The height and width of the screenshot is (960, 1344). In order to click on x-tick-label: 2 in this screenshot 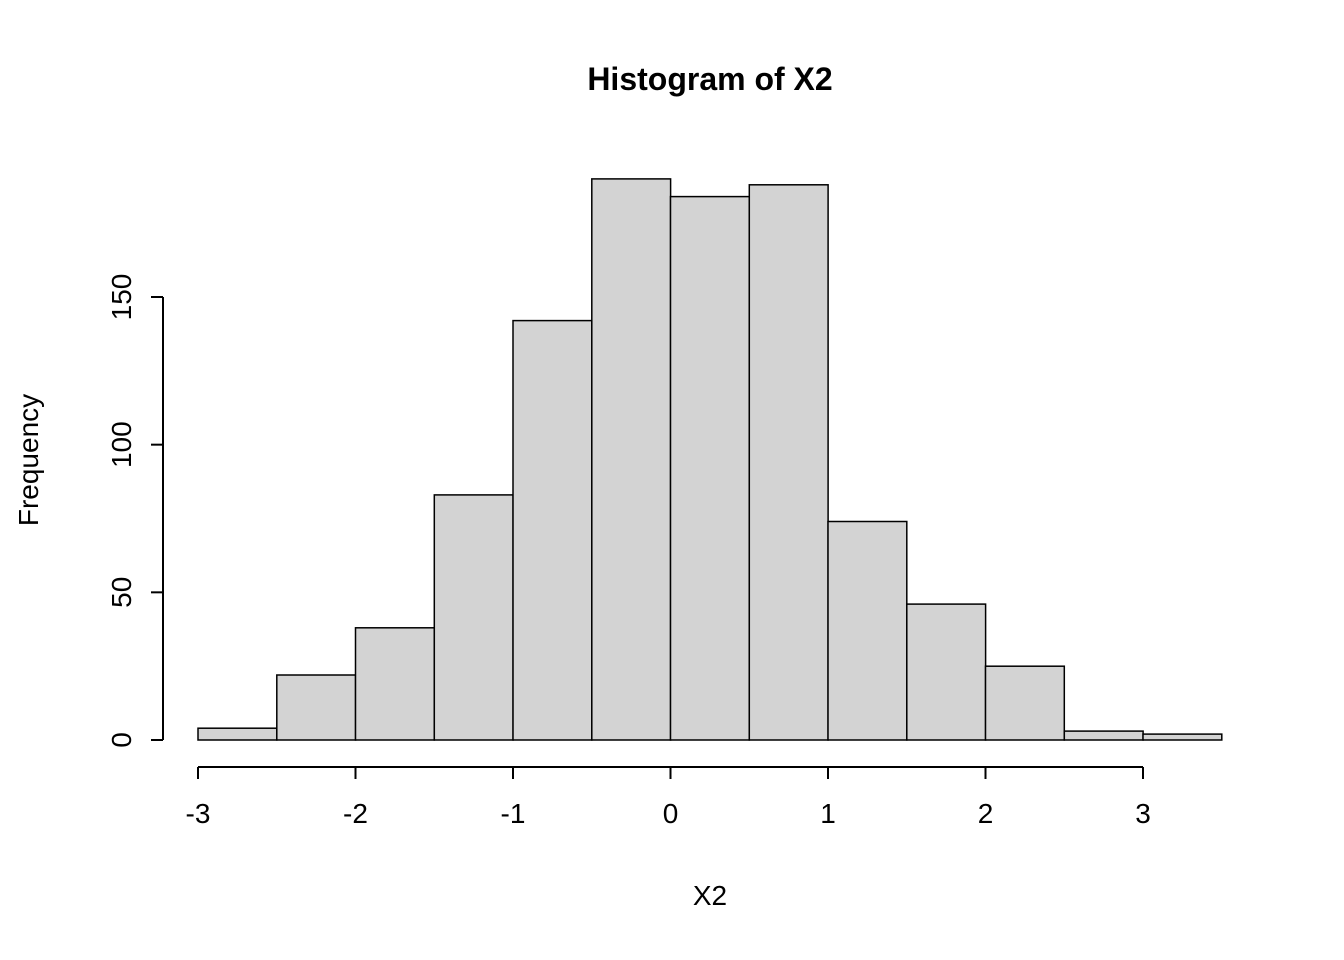, I will do `click(986, 813)`.